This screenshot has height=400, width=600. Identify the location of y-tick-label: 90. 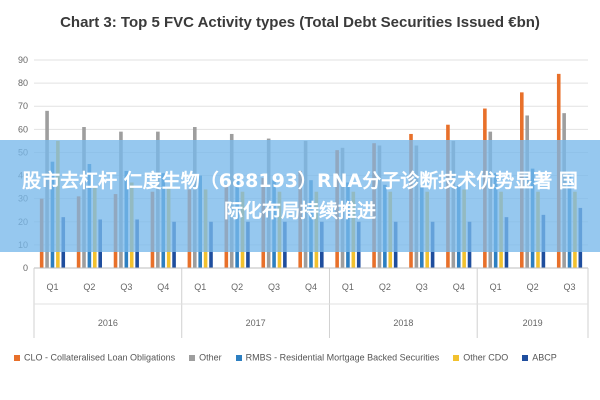
(23, 60).